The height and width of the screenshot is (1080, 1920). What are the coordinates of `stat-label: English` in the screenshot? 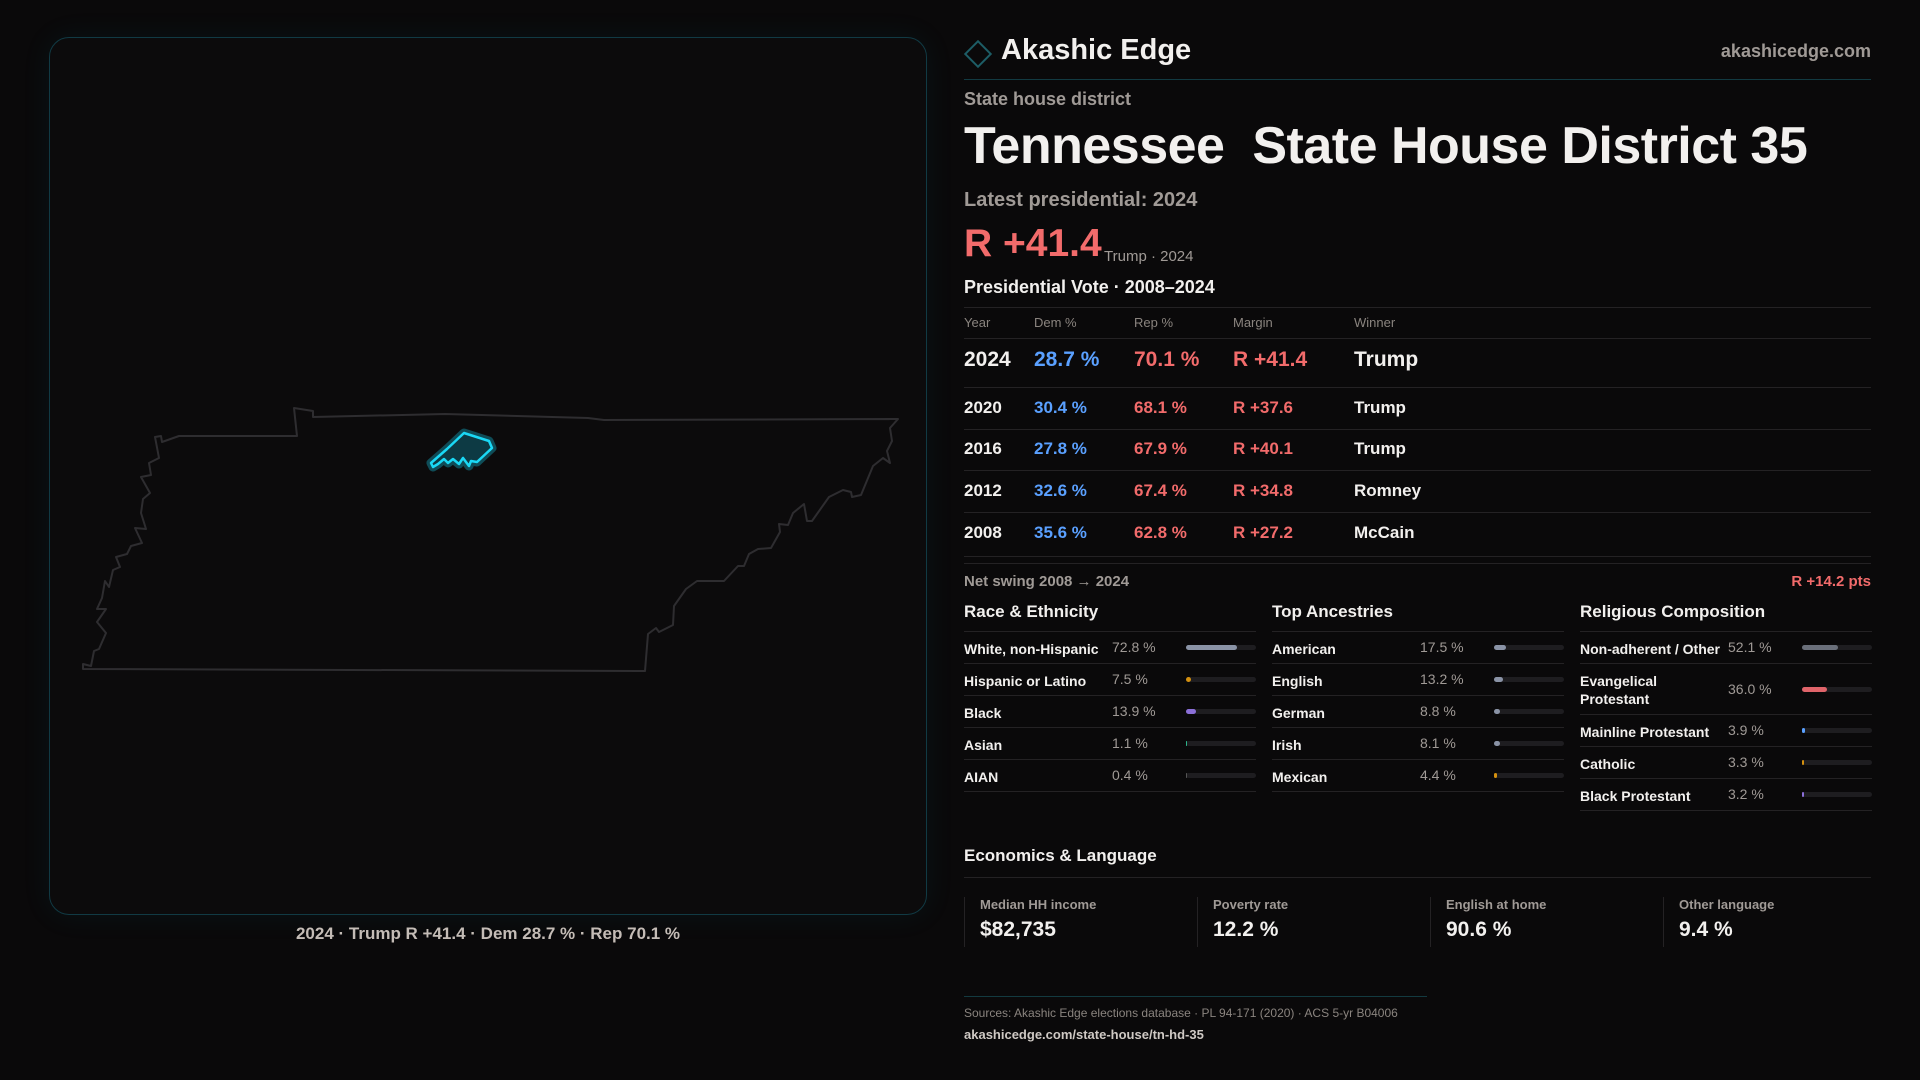 It's located at (1297, 681).